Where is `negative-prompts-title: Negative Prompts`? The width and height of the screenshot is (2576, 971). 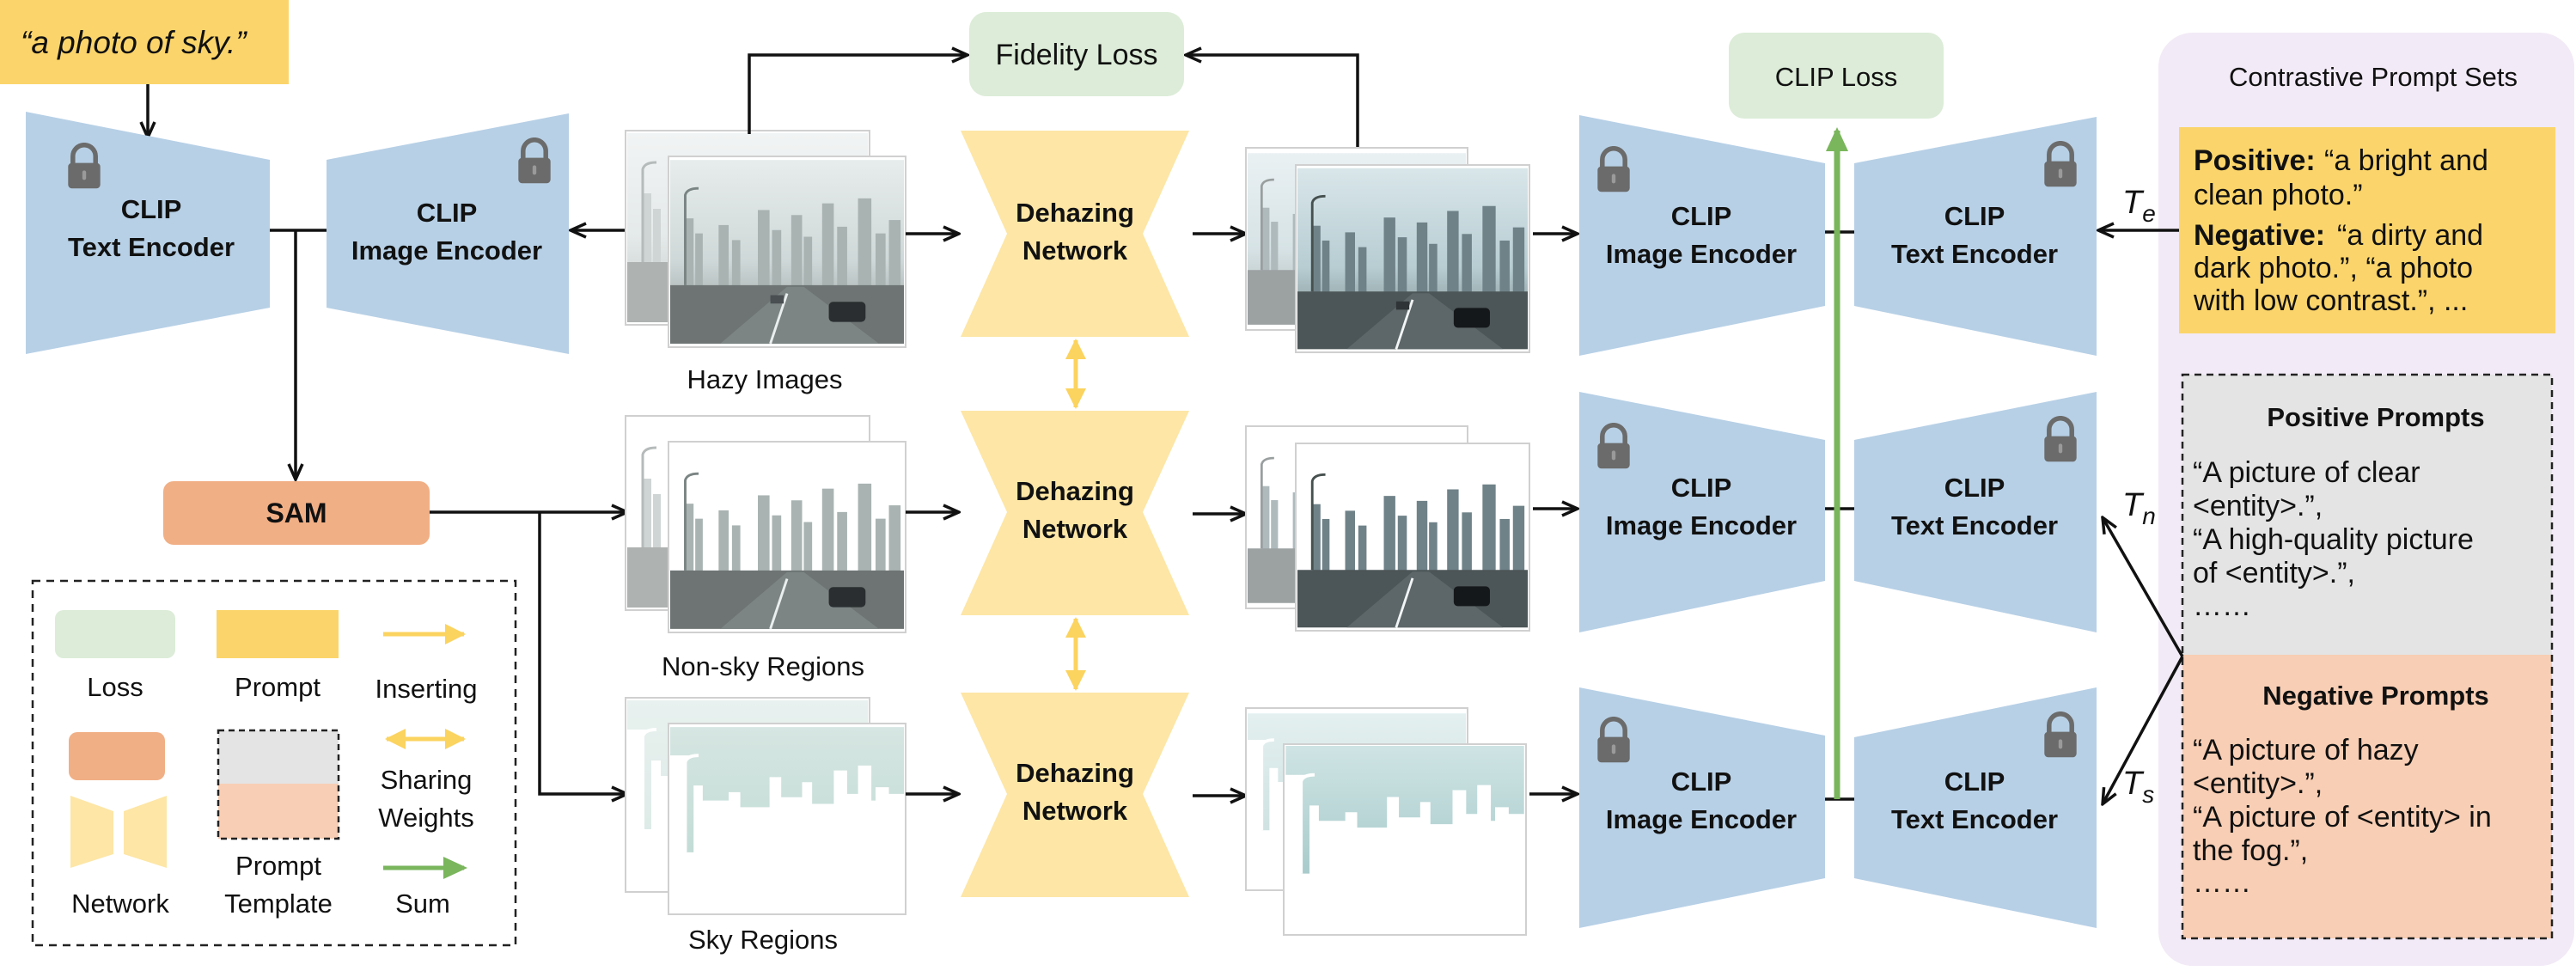
negative-prompts-title: Negative Prompts is located at coordinates (2375, 696).